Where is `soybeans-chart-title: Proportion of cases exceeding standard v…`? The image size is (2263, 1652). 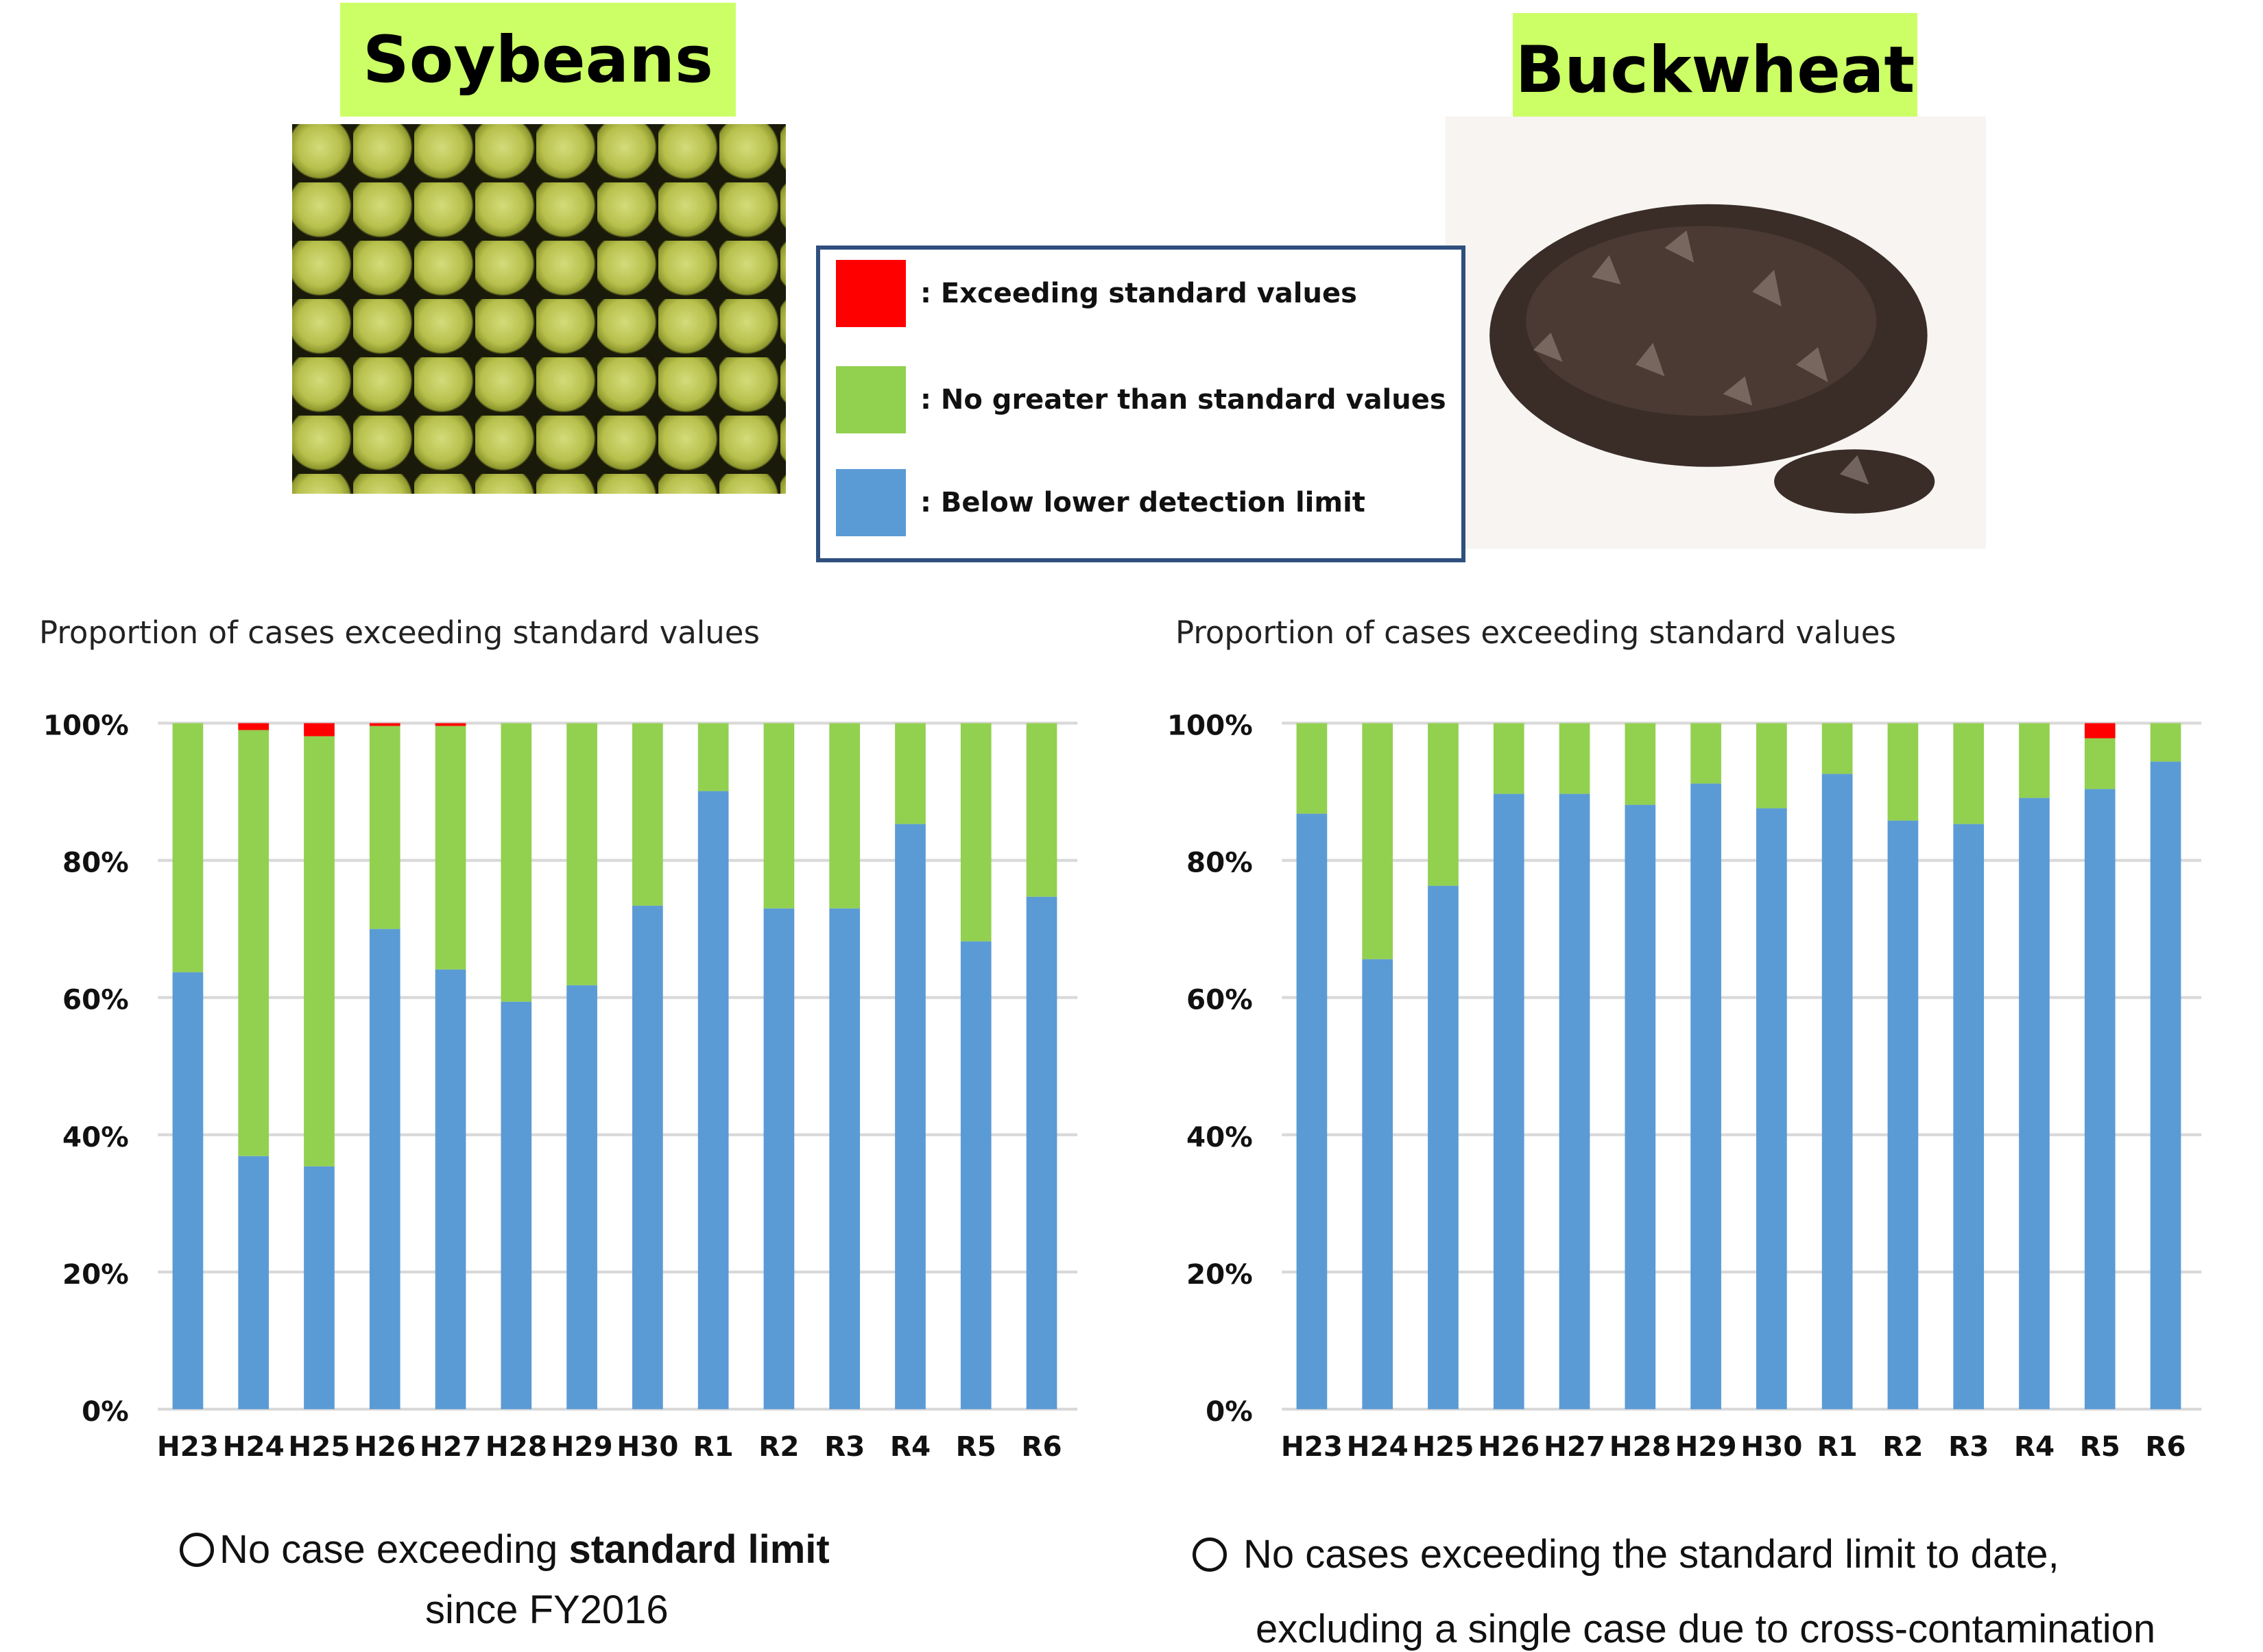 soybeans-chart-title: Proportion of cases exceeding standard v… is located at coordinates (399, 632).